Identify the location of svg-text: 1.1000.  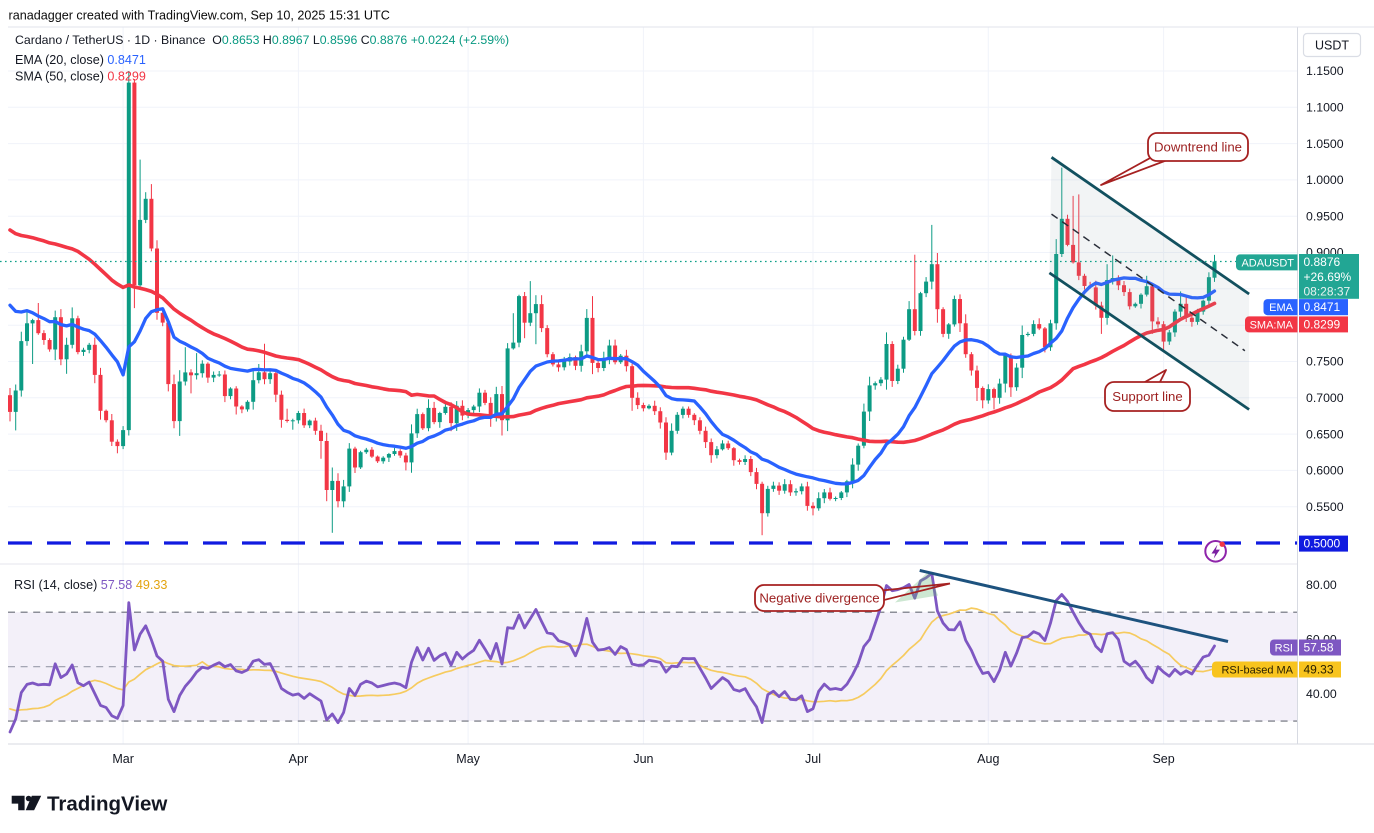
(1325, 108).